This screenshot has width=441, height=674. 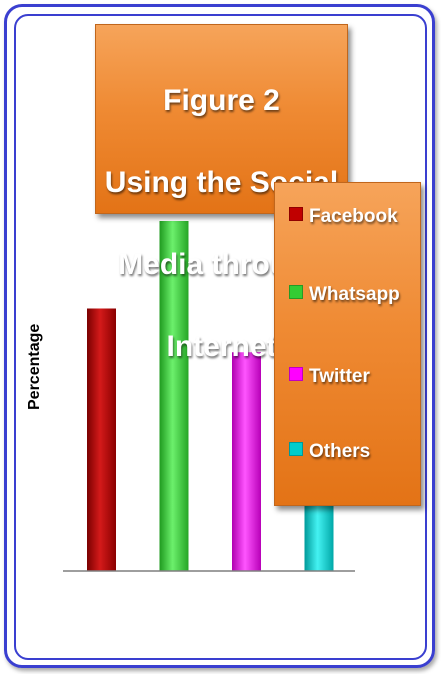 I want to click on legend-swatch-others, so click(x=296, y=449).